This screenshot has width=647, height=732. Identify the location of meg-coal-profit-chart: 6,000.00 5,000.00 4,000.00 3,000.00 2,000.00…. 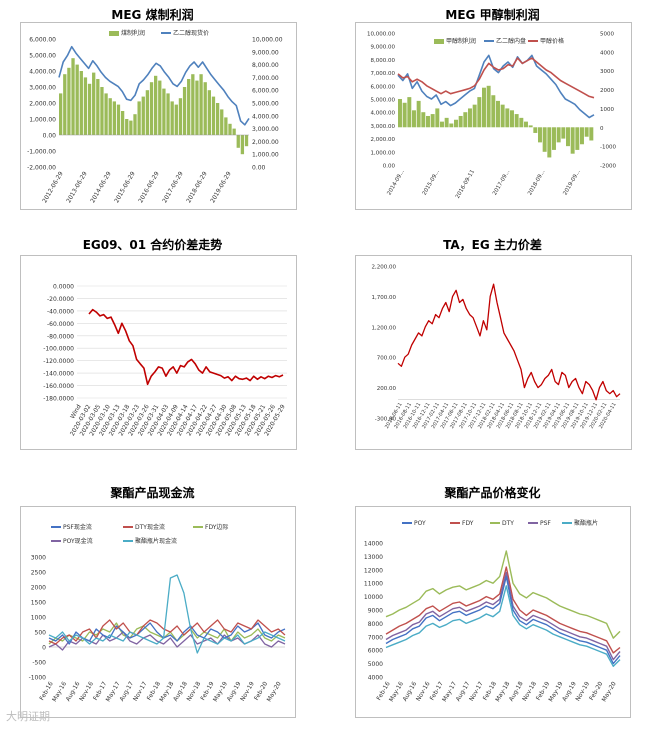
(155, 116).